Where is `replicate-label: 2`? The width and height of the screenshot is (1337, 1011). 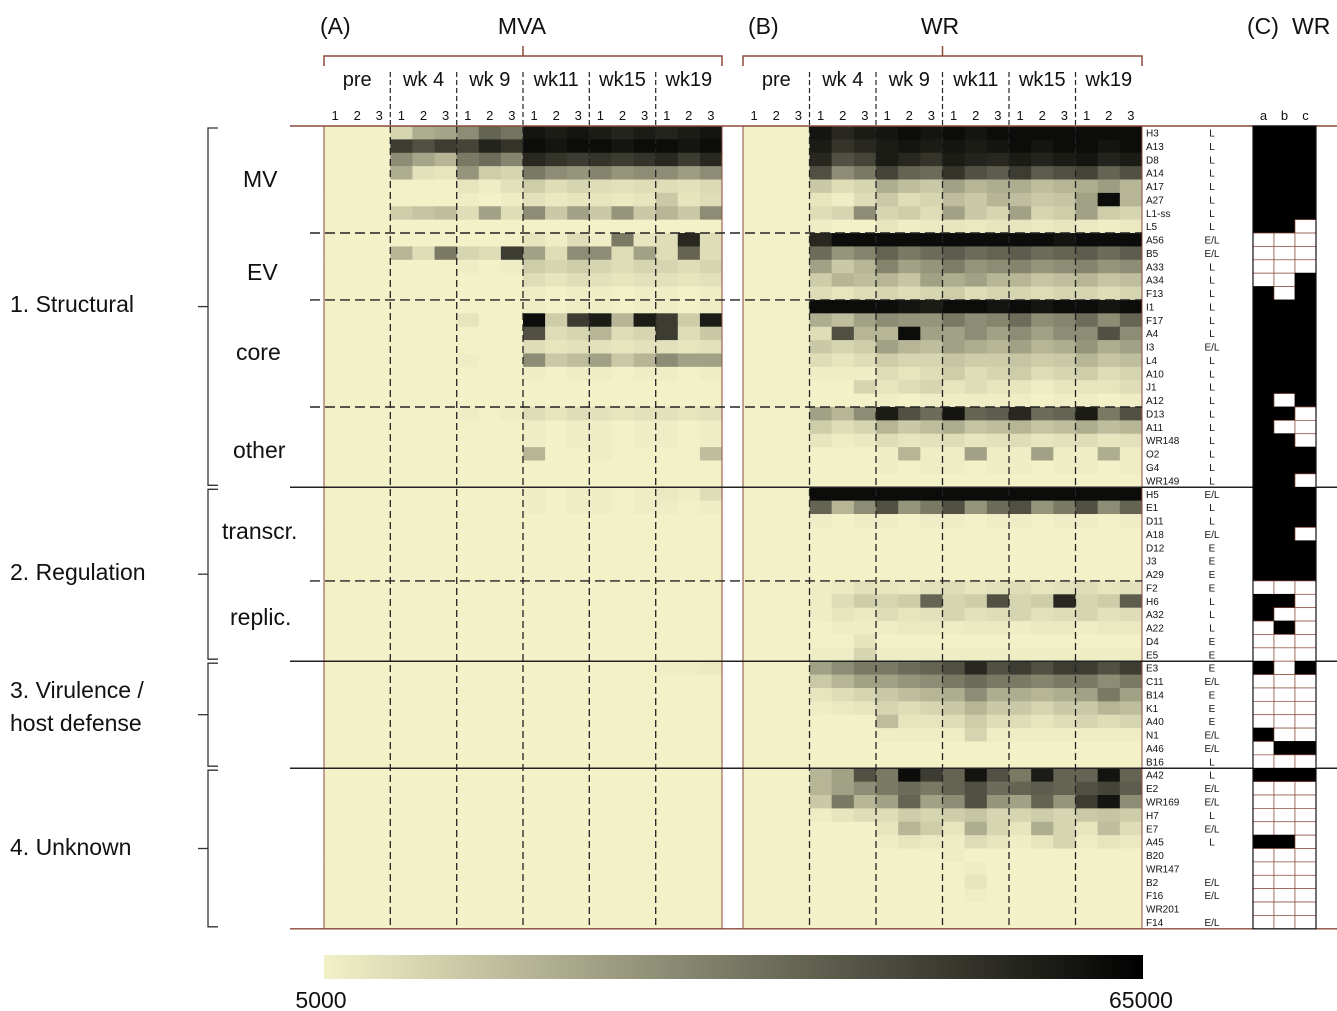
replicate-label: 2 is located at coordinates (357, 115).